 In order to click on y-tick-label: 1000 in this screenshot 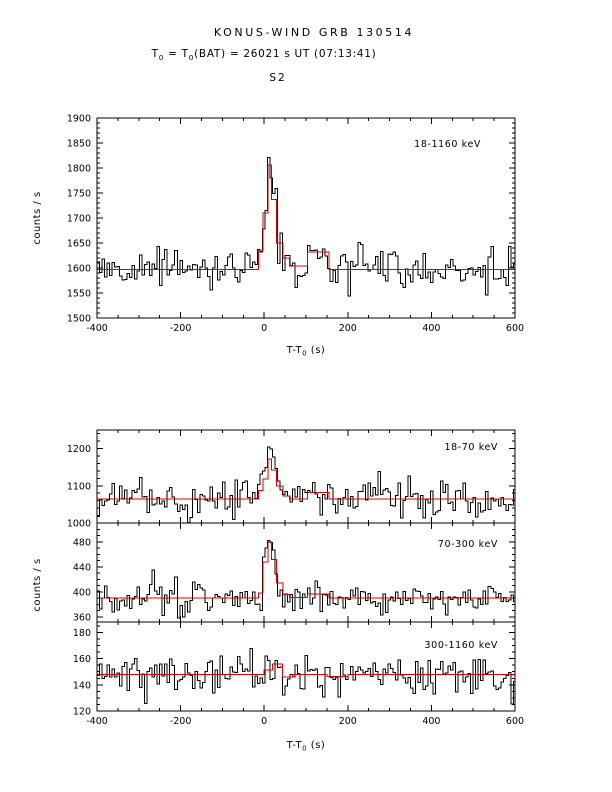, I will do `click(79, 524)`.